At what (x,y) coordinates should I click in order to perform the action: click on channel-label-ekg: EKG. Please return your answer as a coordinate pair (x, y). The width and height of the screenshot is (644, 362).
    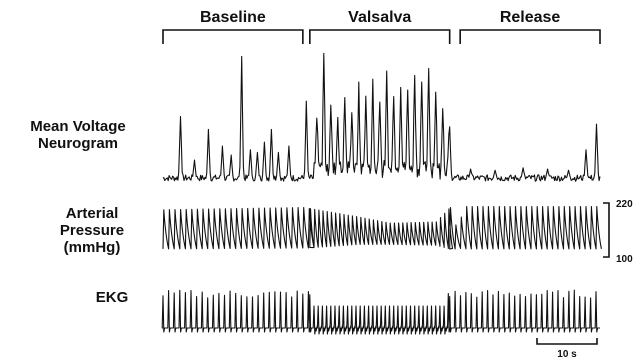
    Looking at the image, I should click on (112, 297).